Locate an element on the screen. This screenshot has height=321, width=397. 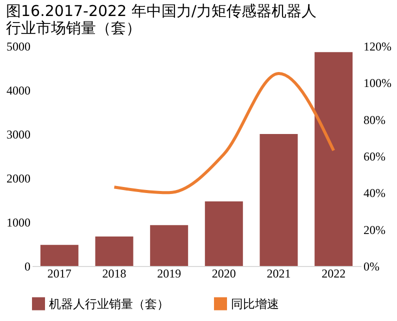
x-tick-label: 2021 is located at coordinates (278, 273).